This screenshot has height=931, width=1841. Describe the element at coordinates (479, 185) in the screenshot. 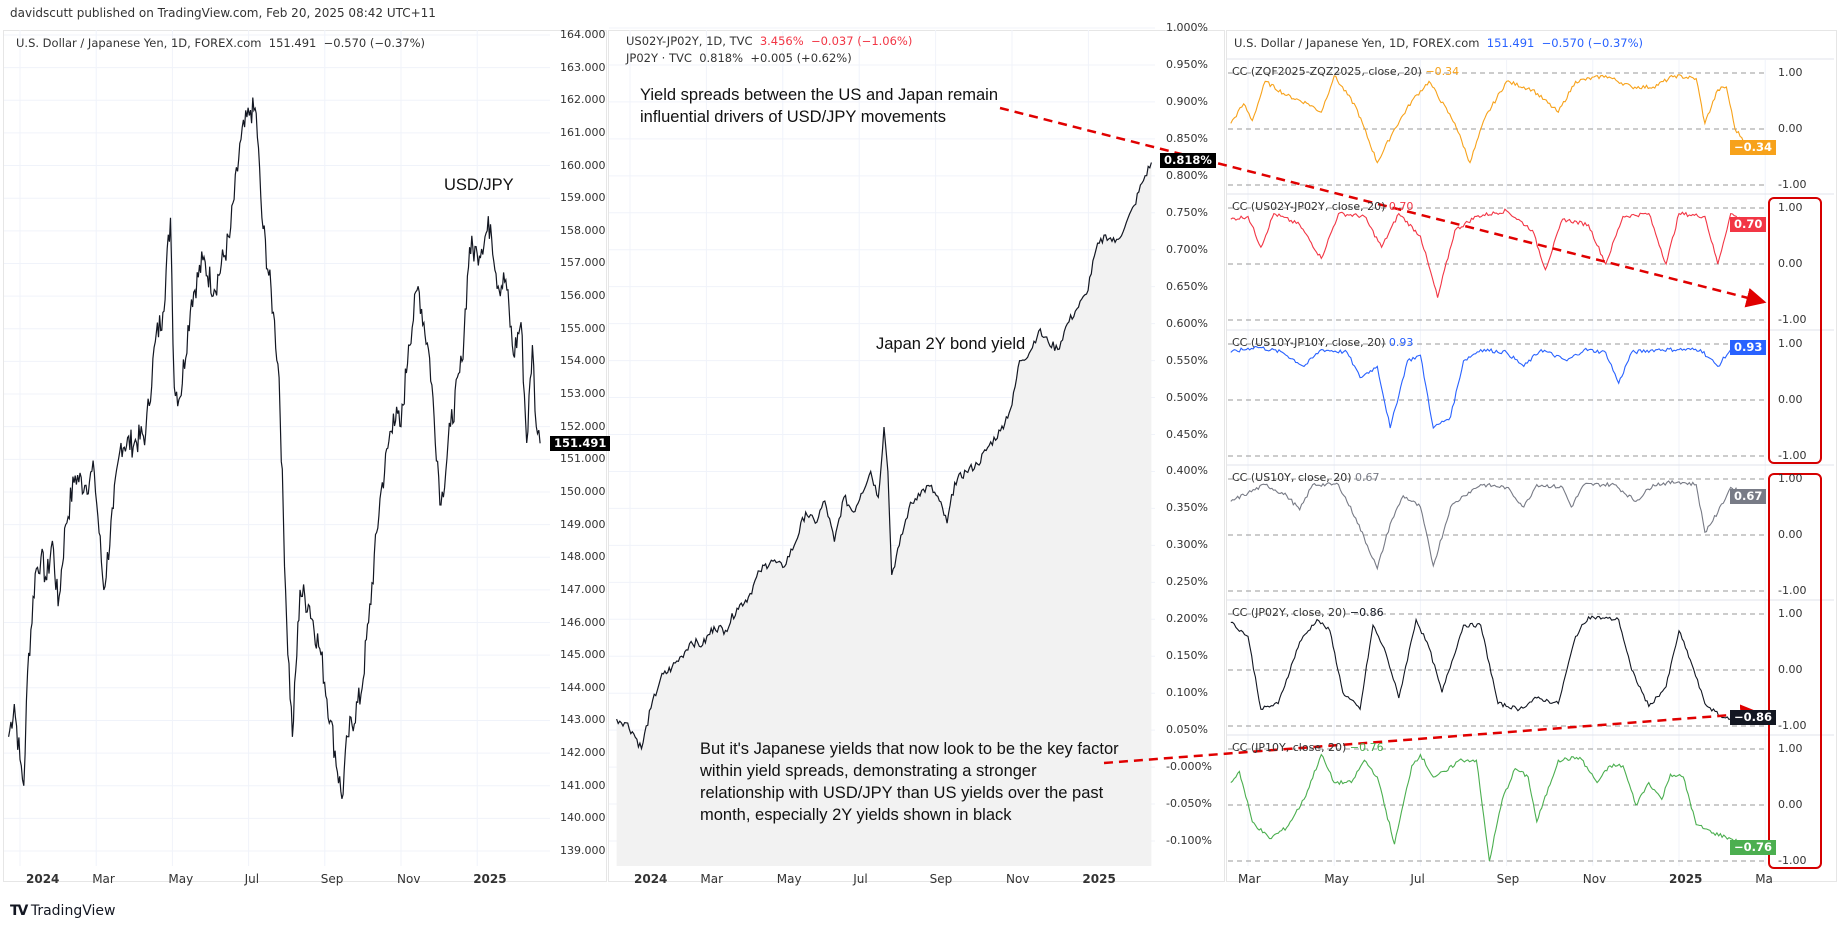

I see `usdjpy-annotation: USD/JPY` at that location.